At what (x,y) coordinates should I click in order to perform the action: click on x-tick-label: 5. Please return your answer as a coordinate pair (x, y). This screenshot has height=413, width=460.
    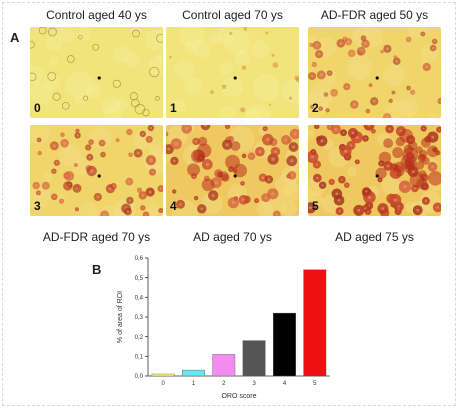
    Looking at the image, I should click on (315, 384).